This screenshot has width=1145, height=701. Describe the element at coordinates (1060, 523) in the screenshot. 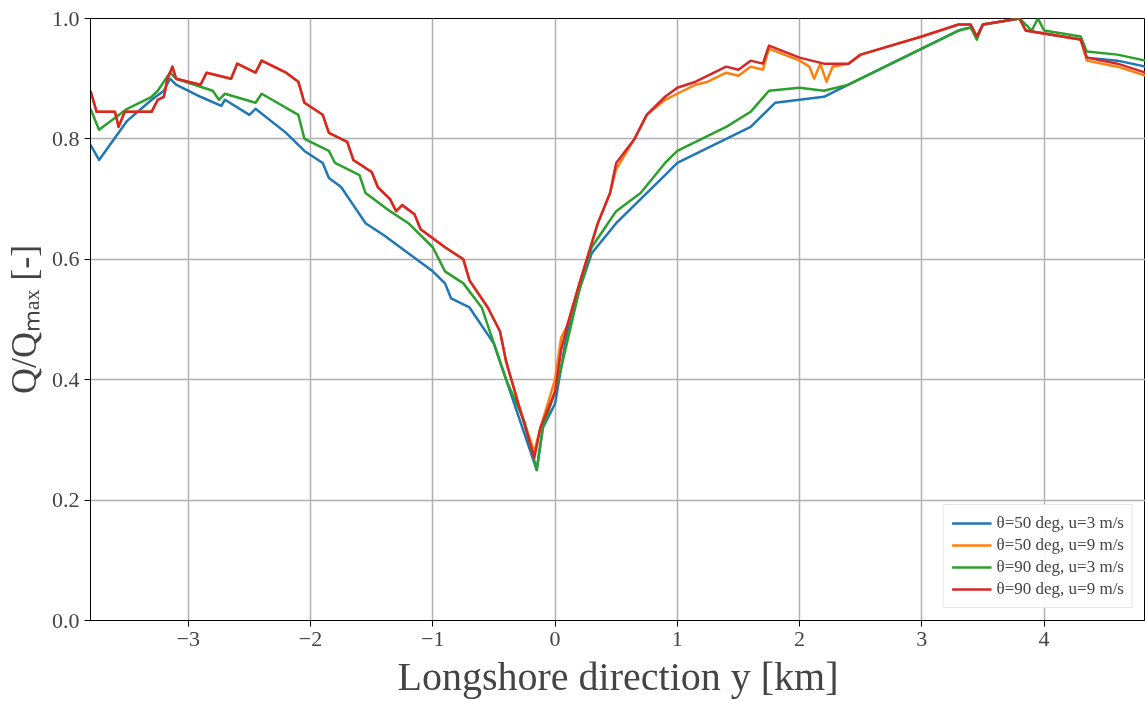

I see `legend-label: θ=50 deg, u=3 m/s` at that location.